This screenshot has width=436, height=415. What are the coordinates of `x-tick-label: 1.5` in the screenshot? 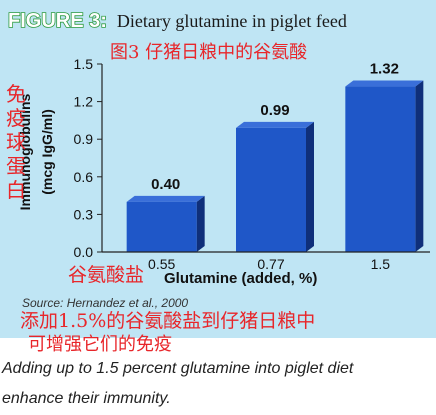 It's located at (381, 264).